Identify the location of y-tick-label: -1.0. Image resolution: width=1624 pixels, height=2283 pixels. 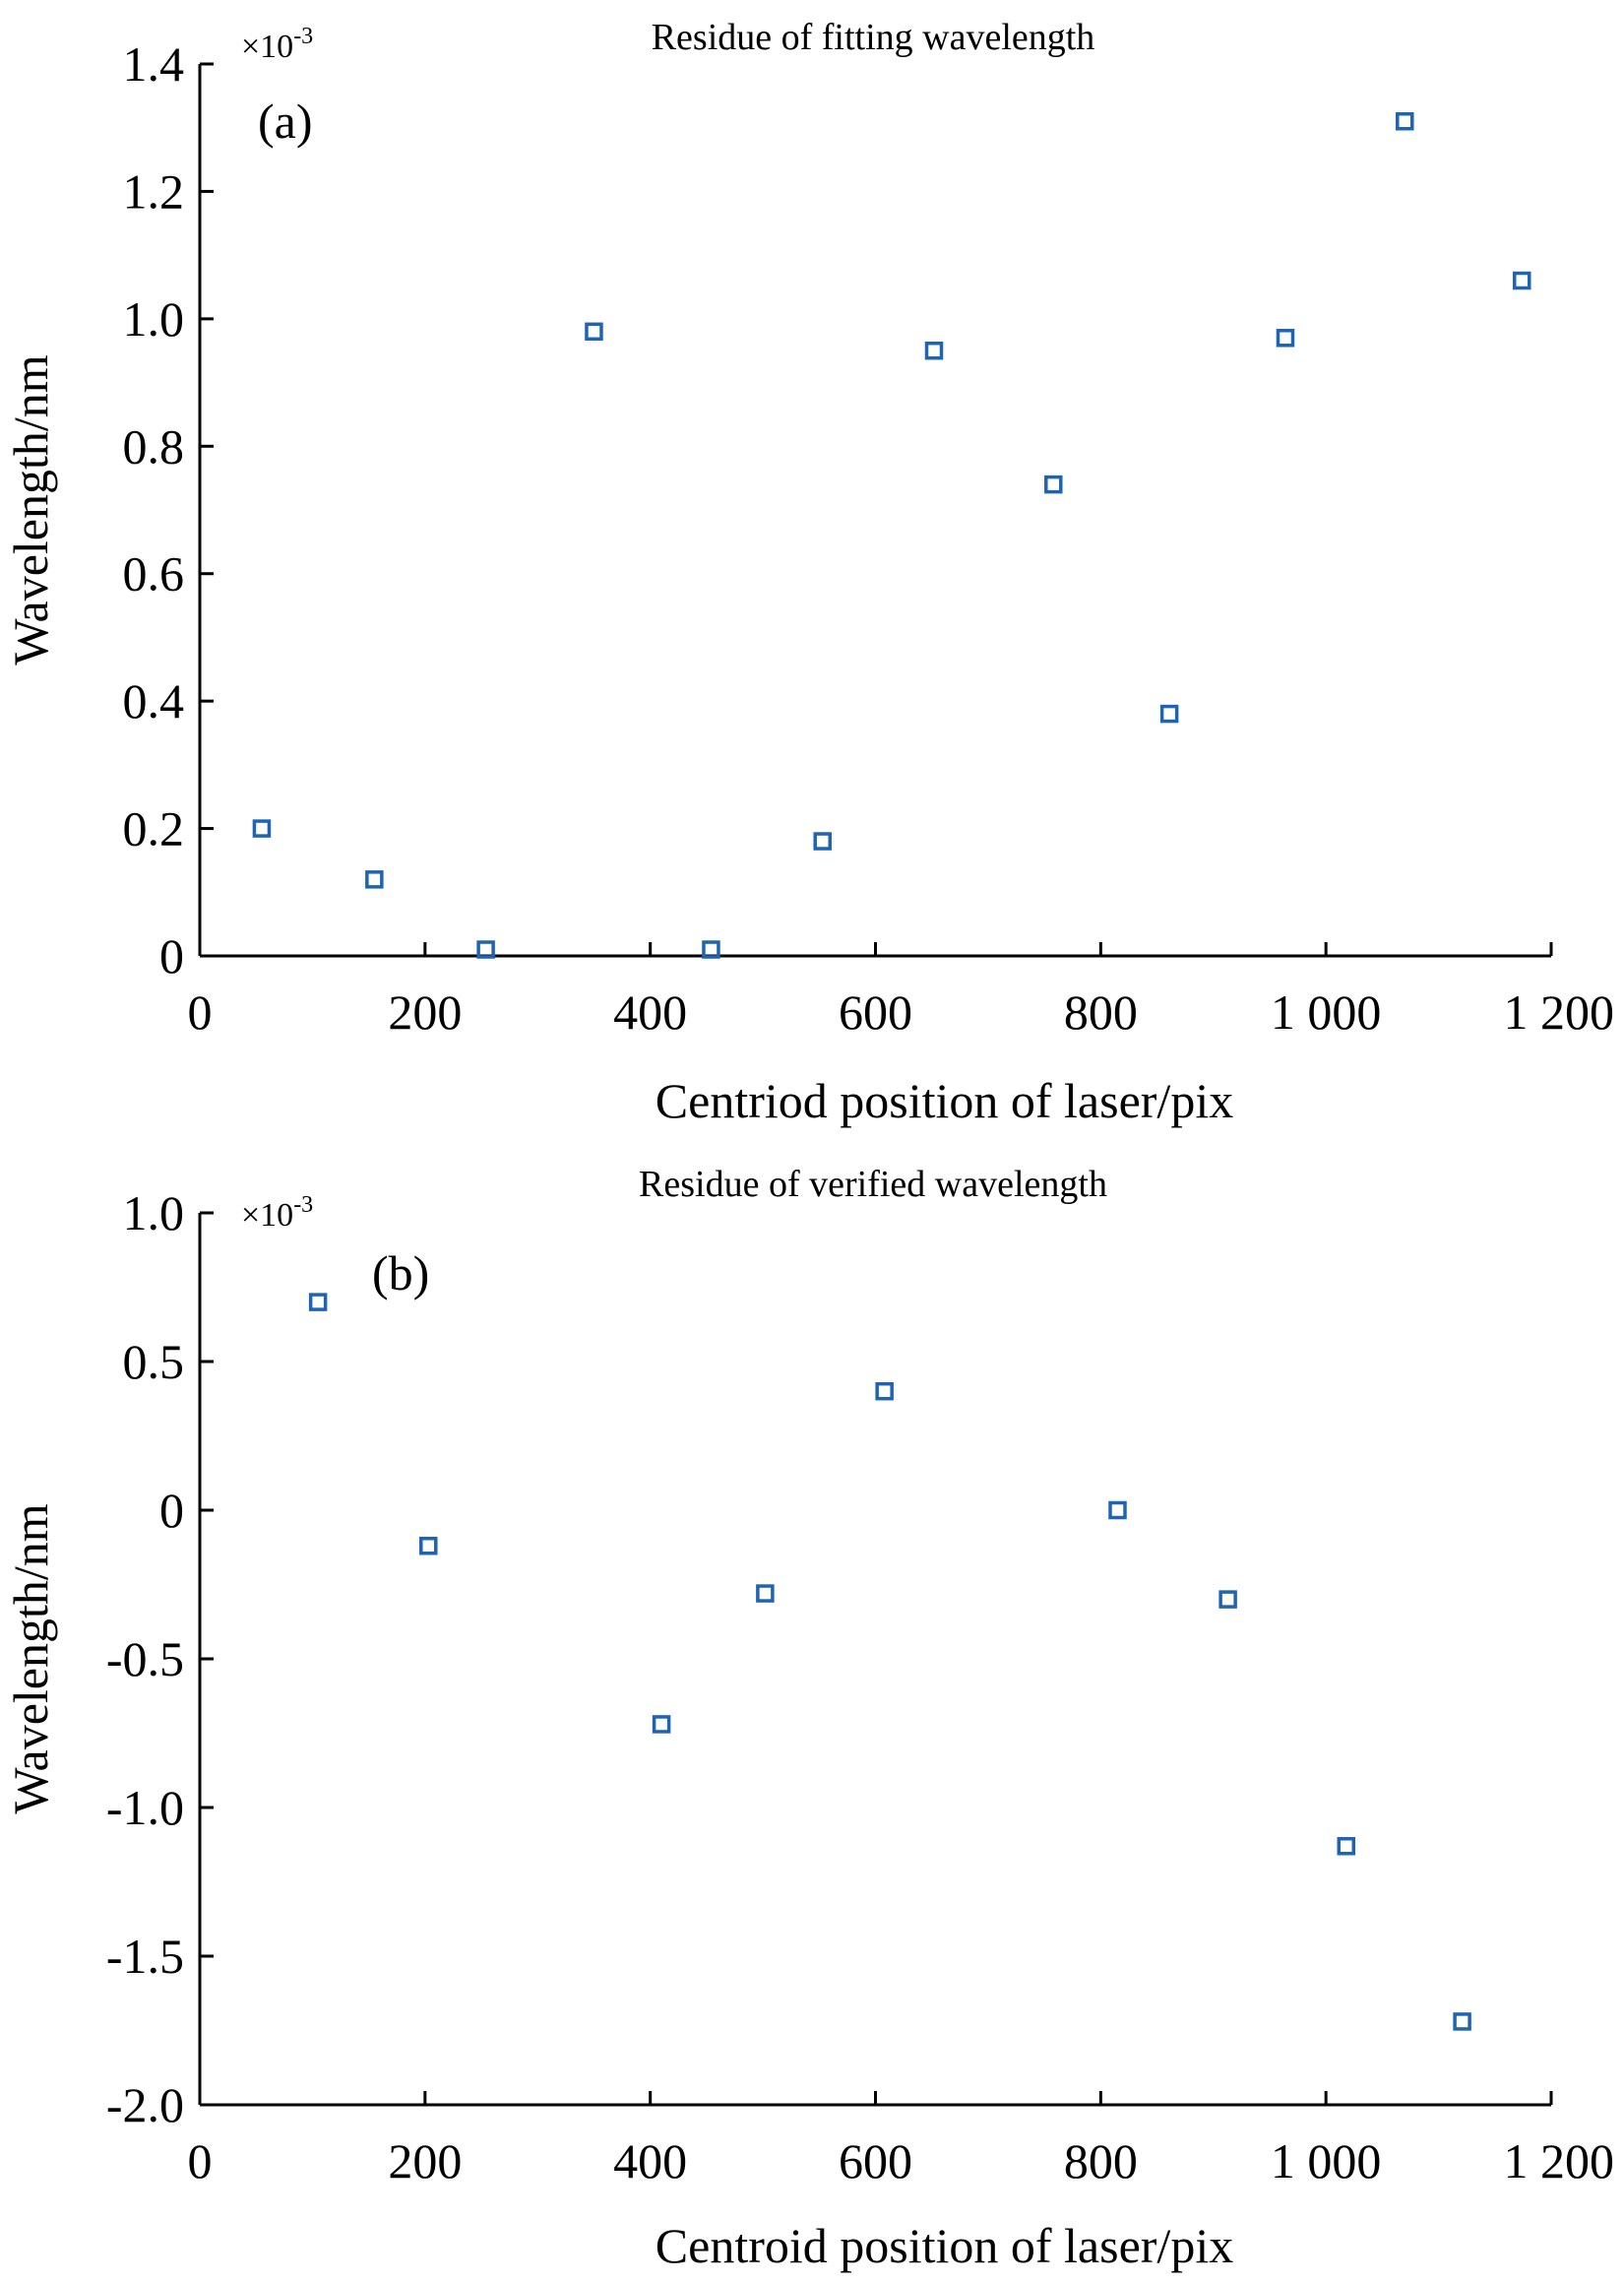
(145, 1807).